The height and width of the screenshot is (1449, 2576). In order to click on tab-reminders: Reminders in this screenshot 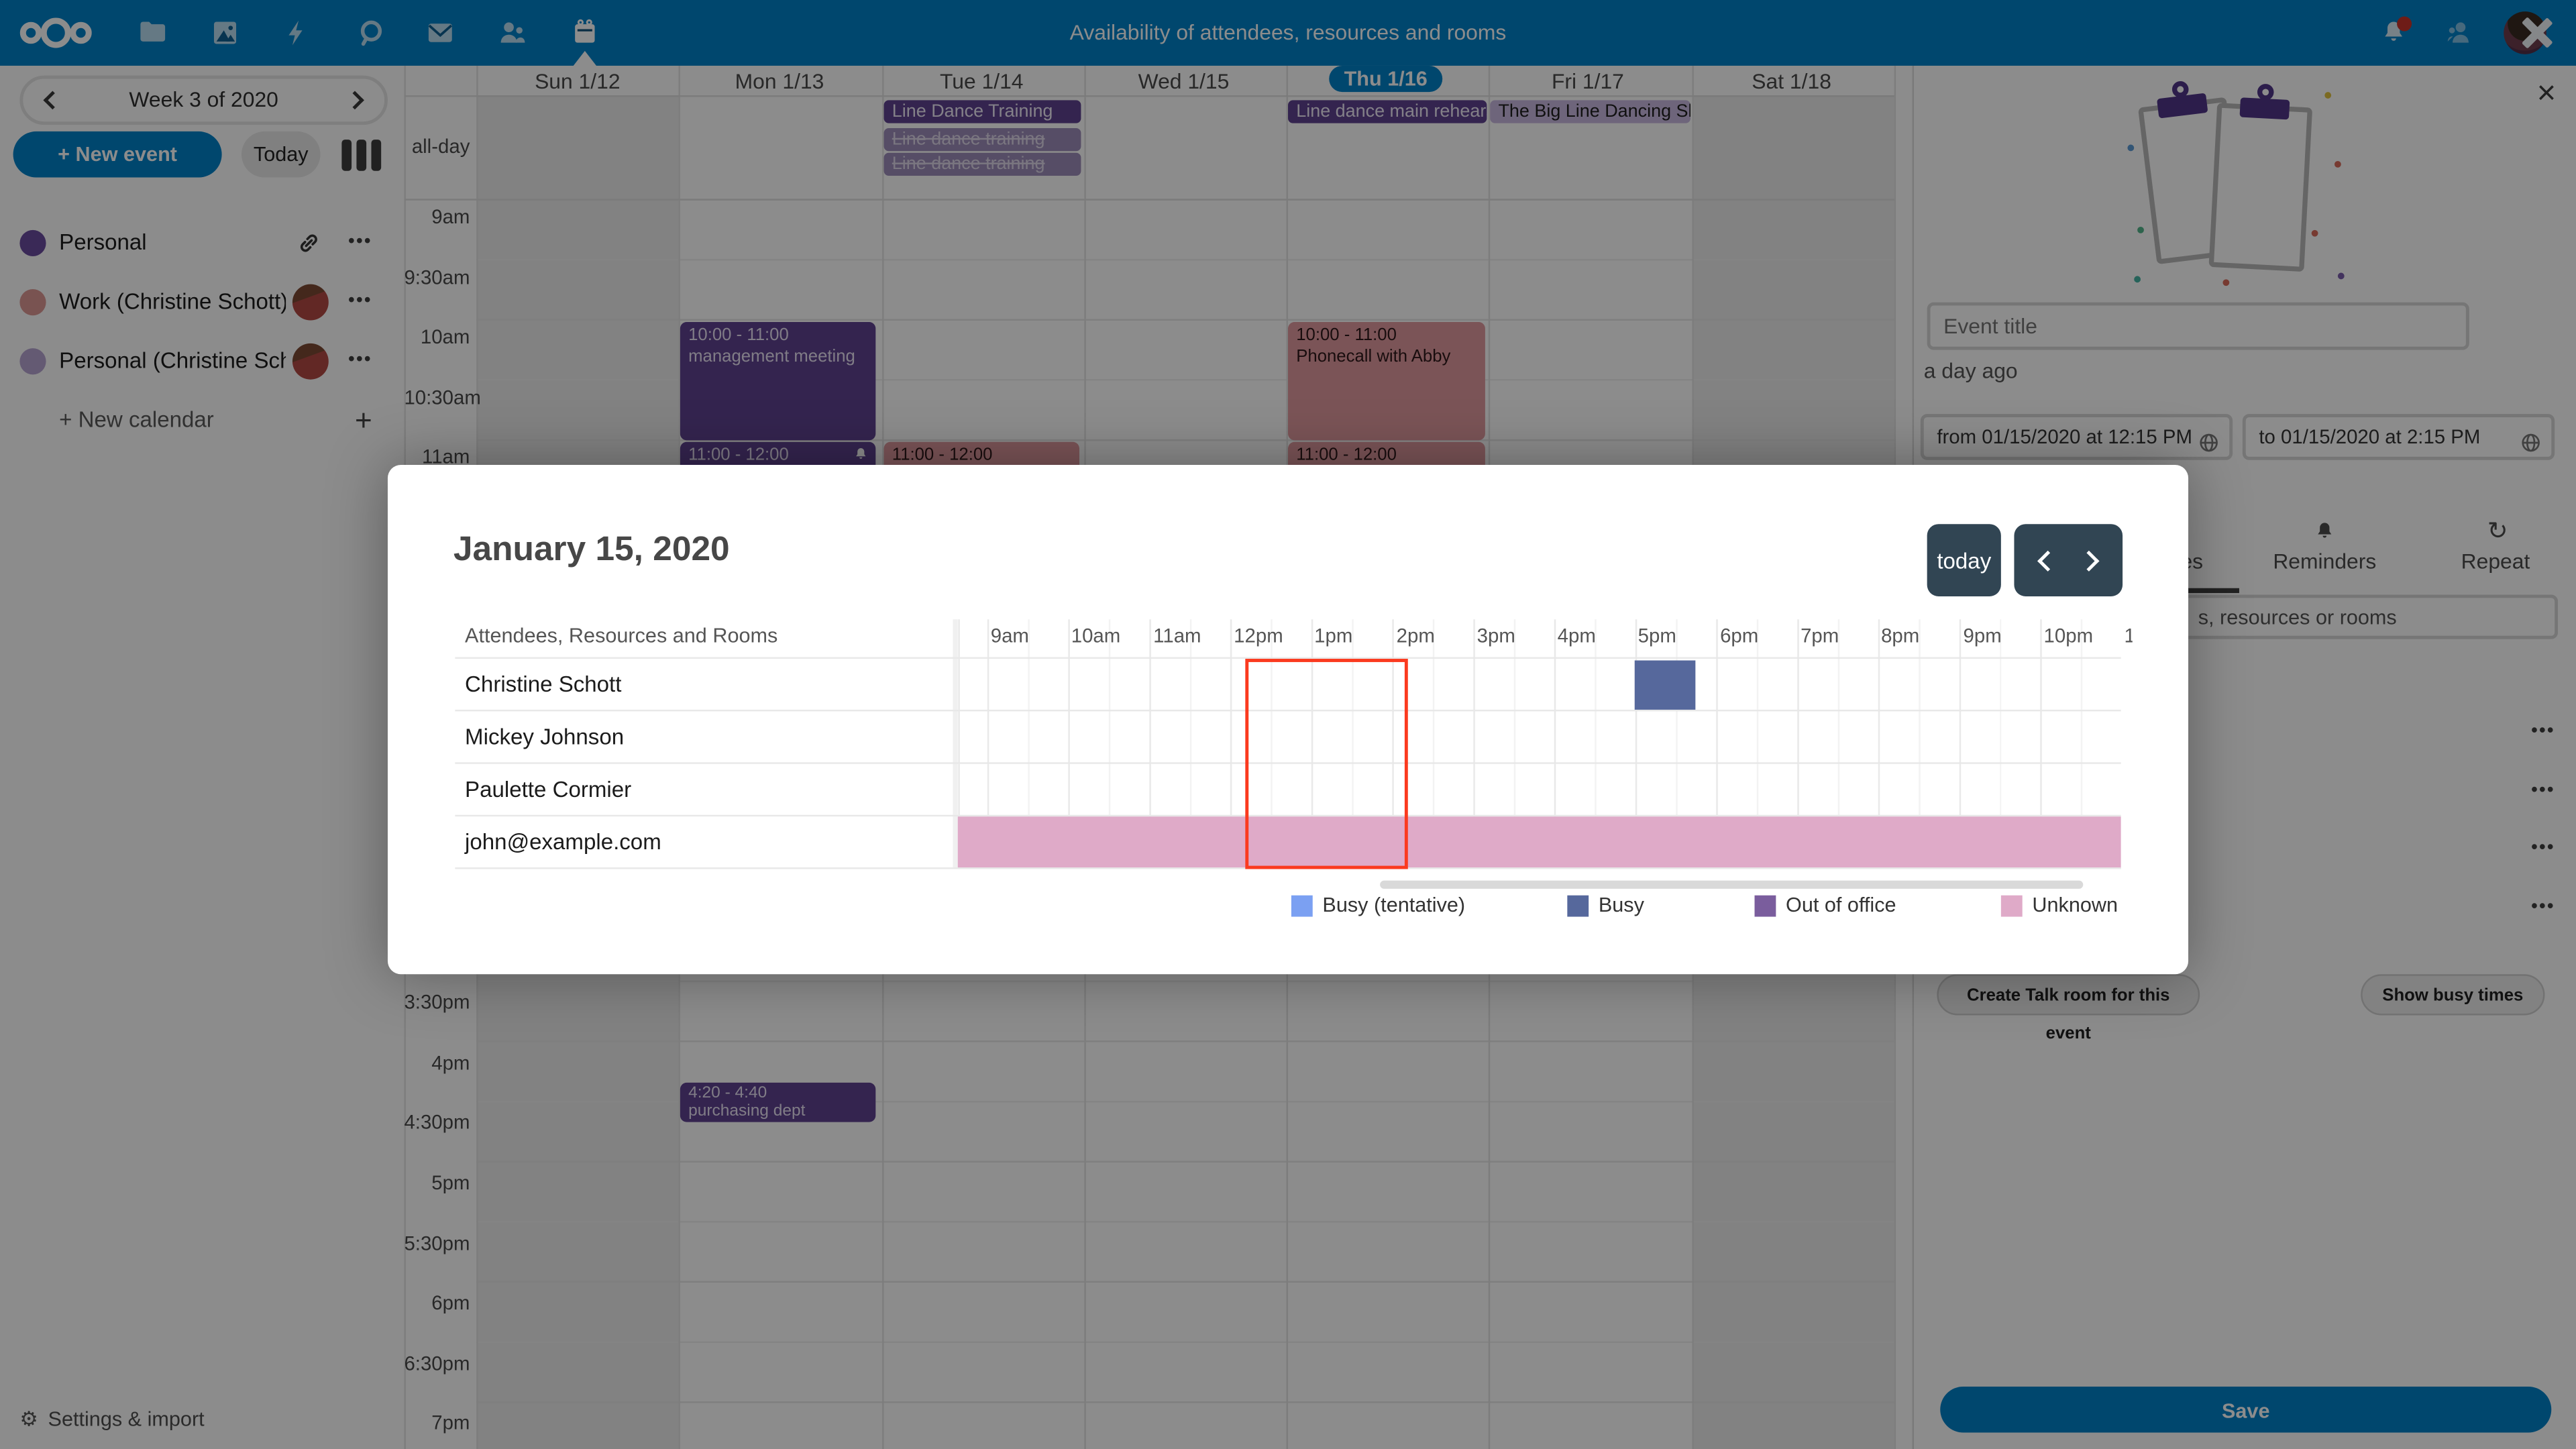, I will do `click(2325, 561)`.